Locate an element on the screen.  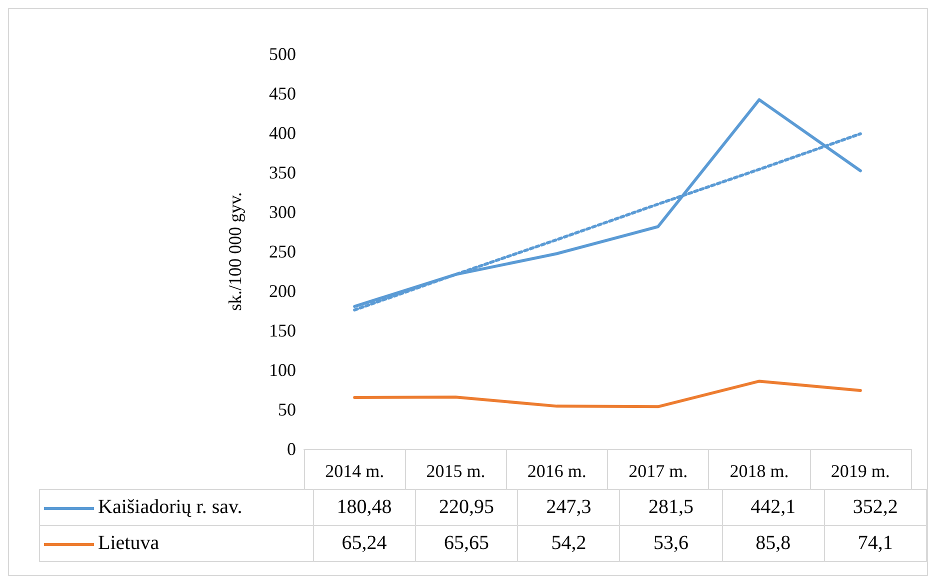
y-tick-label: 0 is located at coordinates (291, 449).